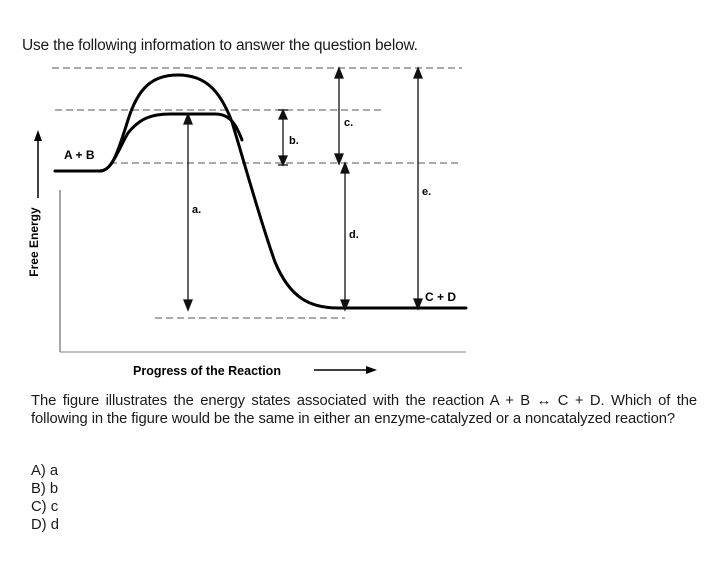 This screenshot has width=726, height=578. What do you see at coordinates (45, 525) in the screenshot?
I see `option-d: D) d` at bounding box center [45, 525].